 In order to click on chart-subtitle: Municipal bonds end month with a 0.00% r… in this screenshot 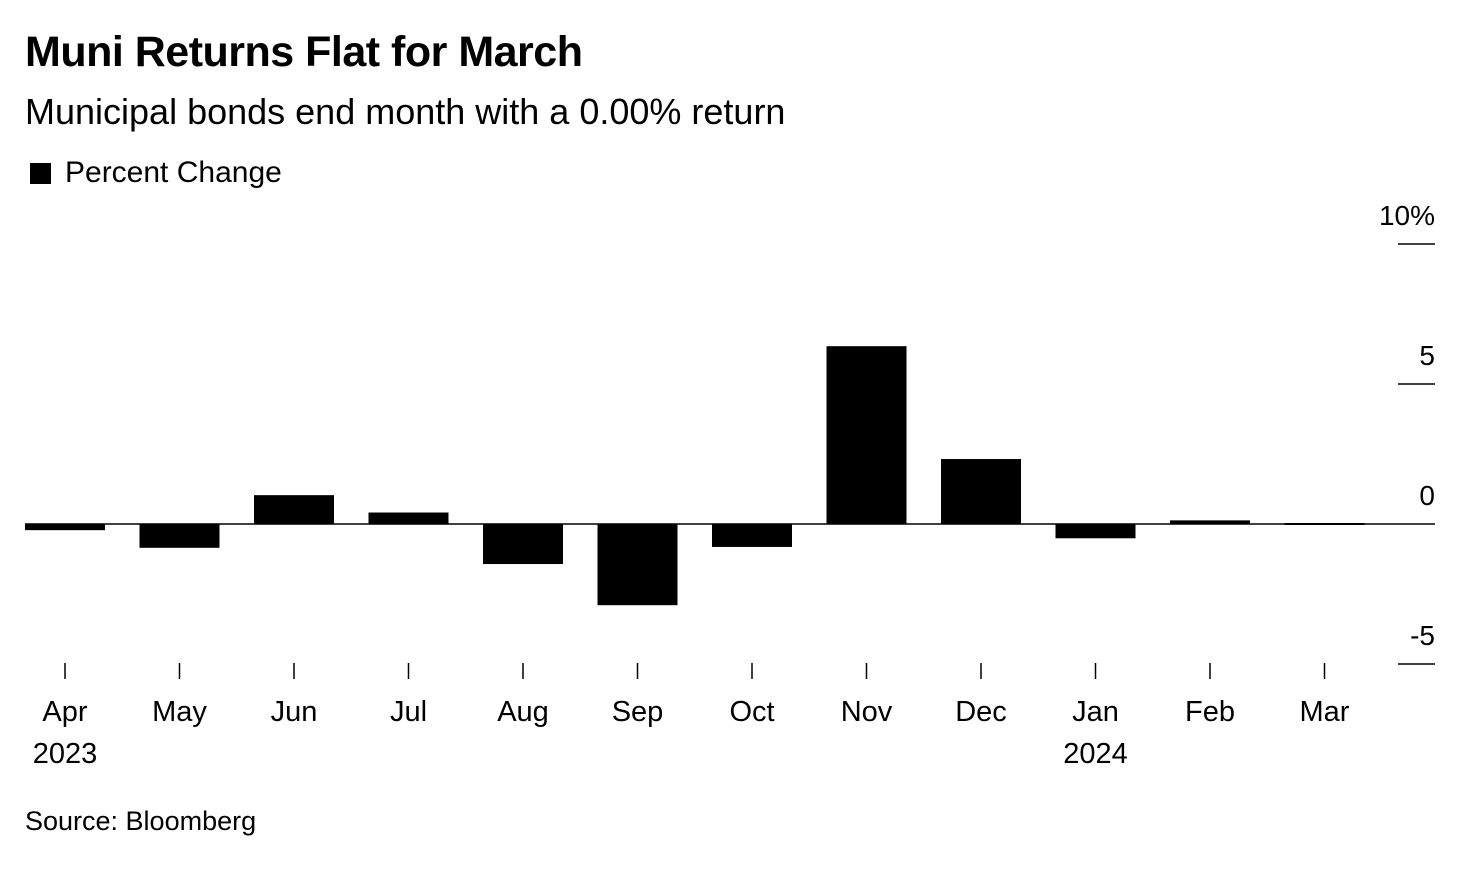, I will do `click(405, 111)`.